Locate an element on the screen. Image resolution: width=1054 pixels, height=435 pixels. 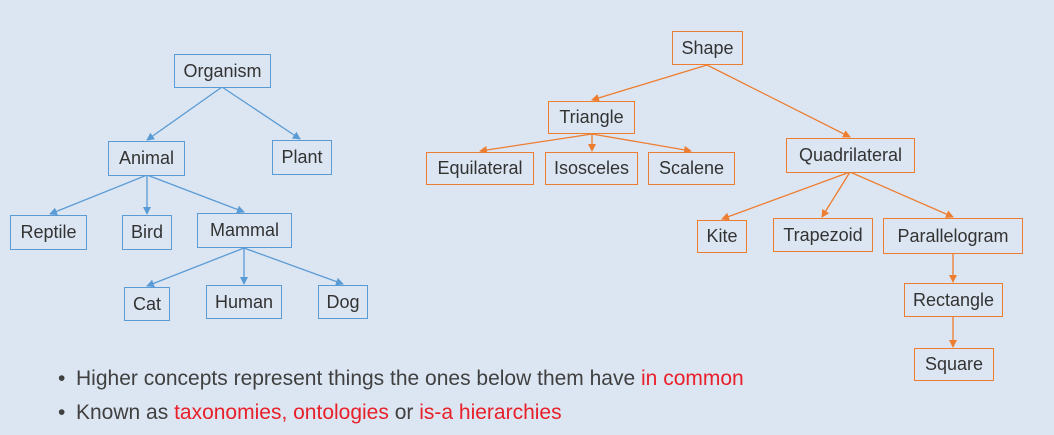
node-plant: Plant is located at coordinates (302, 157).